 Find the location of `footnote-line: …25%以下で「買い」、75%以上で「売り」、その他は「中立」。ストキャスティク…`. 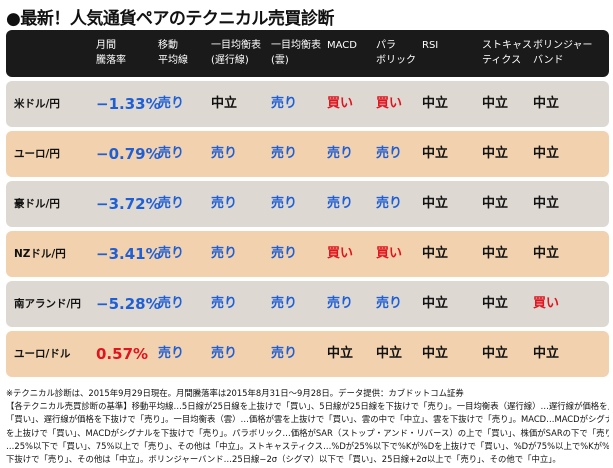

footnote-line: …25%以下で「買い」、75%以上で「売り」、その他は「中立」。ストキャスティク… is located at coordinates (307, 445).